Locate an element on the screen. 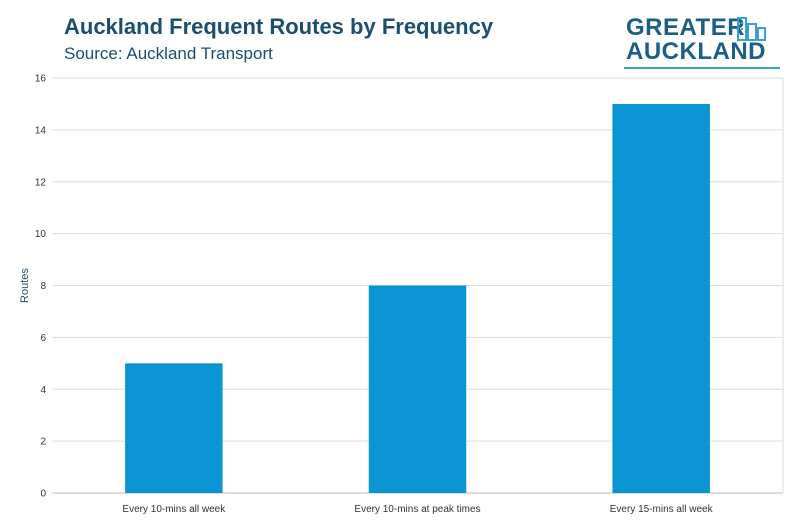 Image resolution: width=797 pixels, height=524 pixels. y-tick-label: 12 is located at coordinates (41, 182).